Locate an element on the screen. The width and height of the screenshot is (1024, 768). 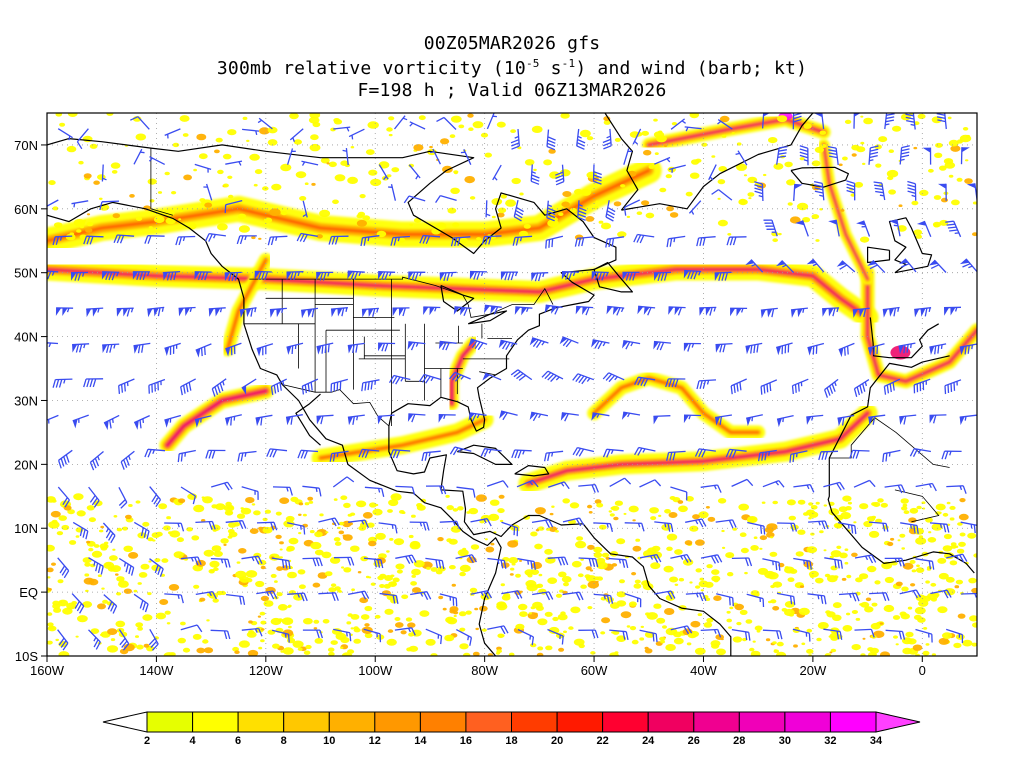
lon-tick-label: 80W is located at coordinates (484, 670).